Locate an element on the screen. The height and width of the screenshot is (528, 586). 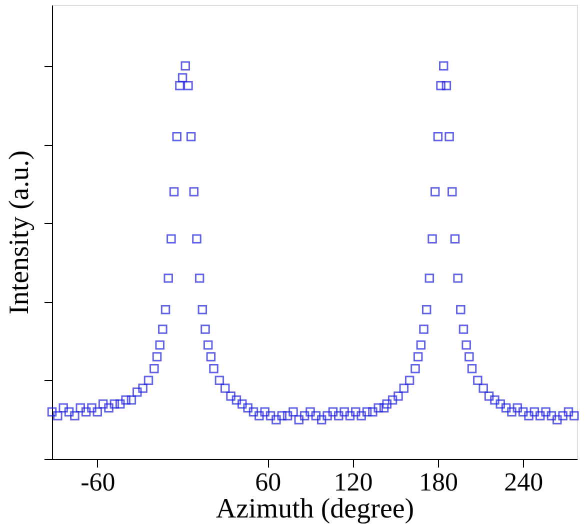
y-axis-title: Intensity (a.u.) is located at coordinates (19, 232).